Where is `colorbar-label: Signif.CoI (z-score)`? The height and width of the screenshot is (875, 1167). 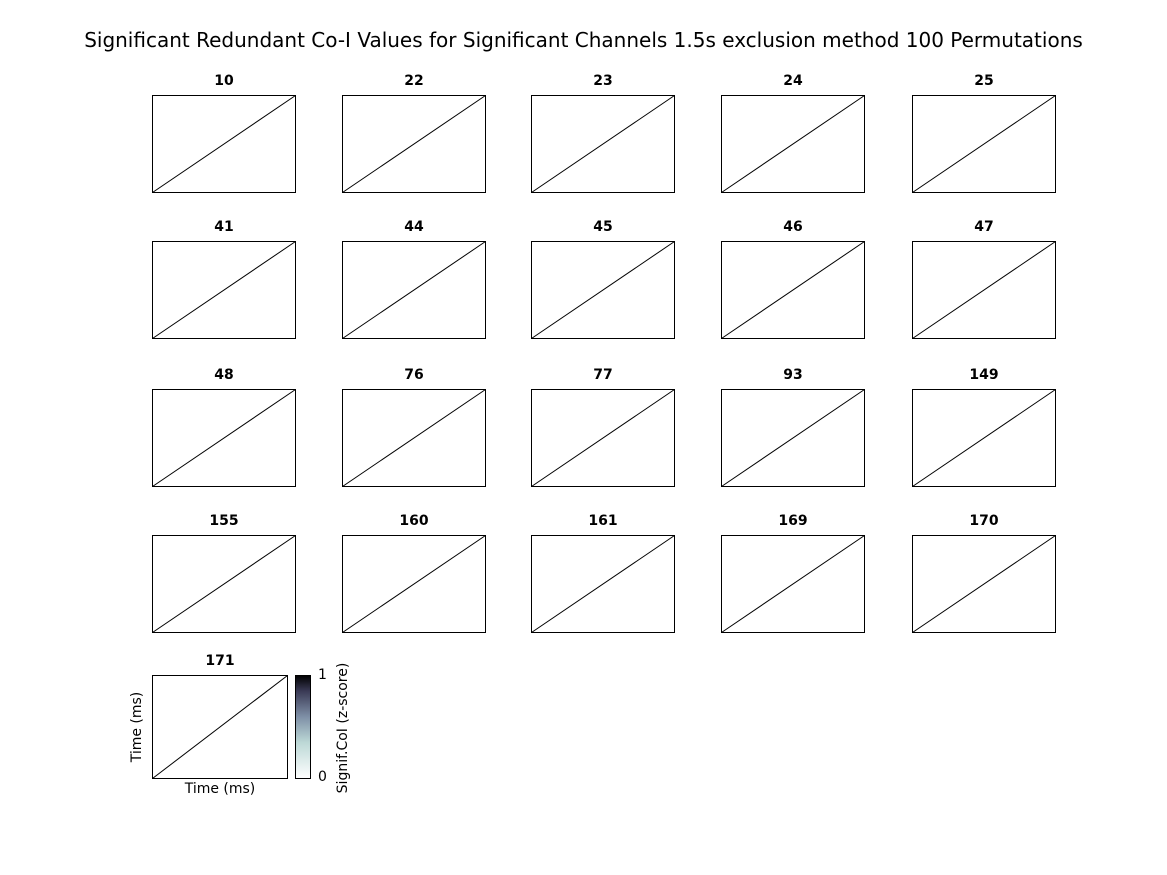
colorbar-label: Signif.CoI (z-score) is located at coordinates (343, 728).